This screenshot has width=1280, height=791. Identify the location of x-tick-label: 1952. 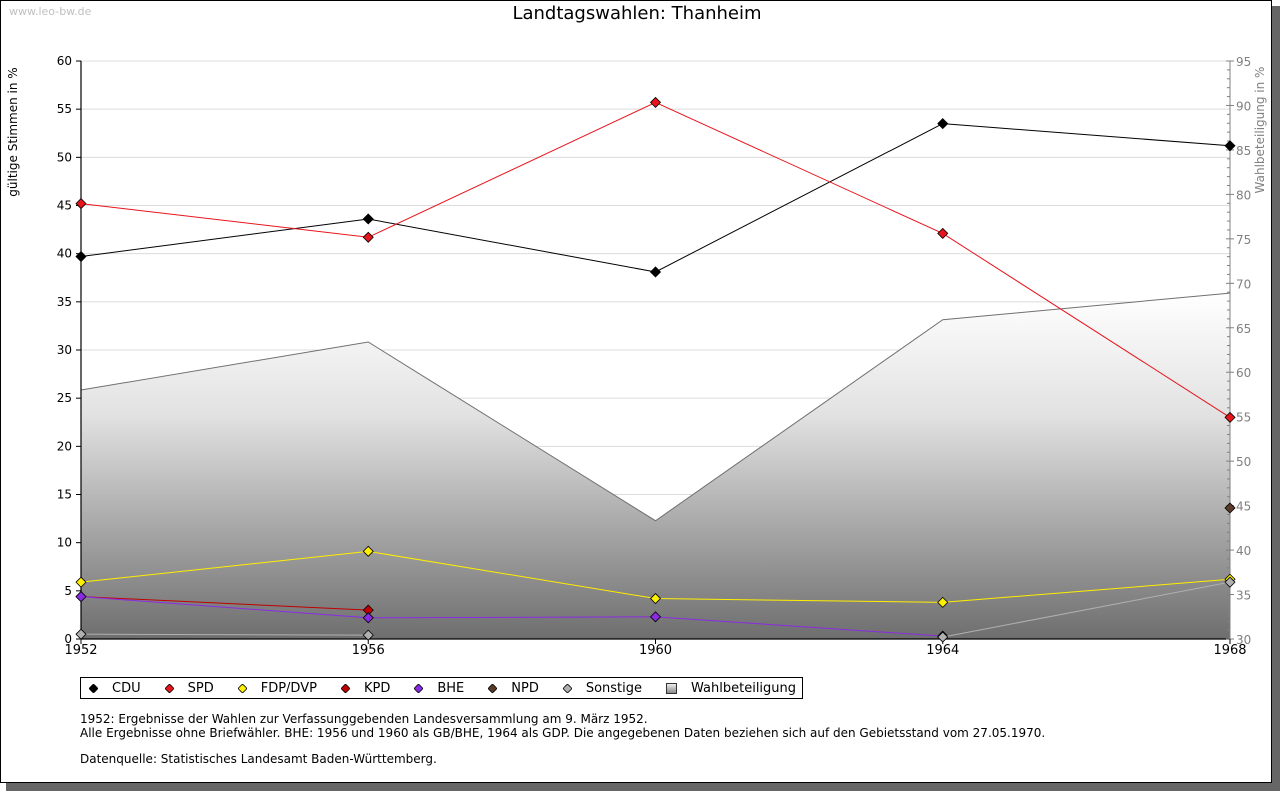
(80, 650).